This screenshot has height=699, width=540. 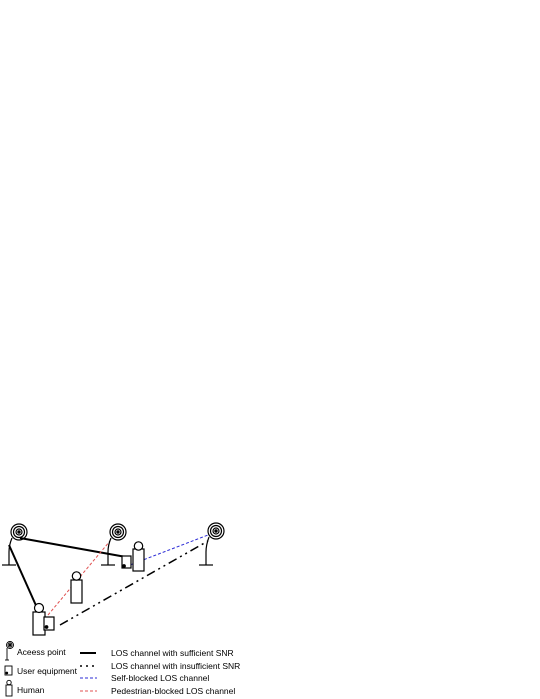 What do you see at coordinates (23, 577) in the screenshot?
I see `los-sufficient-ap1-user` at bounding box center [23, 577].